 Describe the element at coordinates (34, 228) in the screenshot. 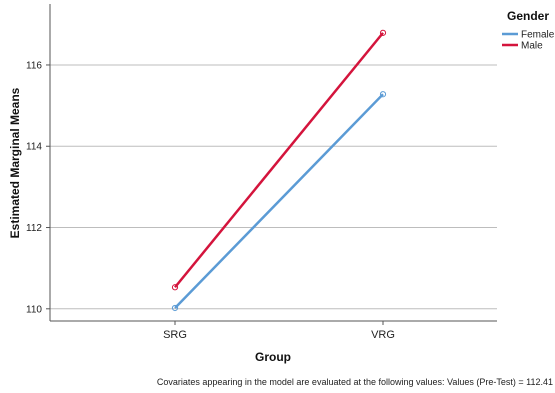

I see `y-tick-label-112: 112` at that location.